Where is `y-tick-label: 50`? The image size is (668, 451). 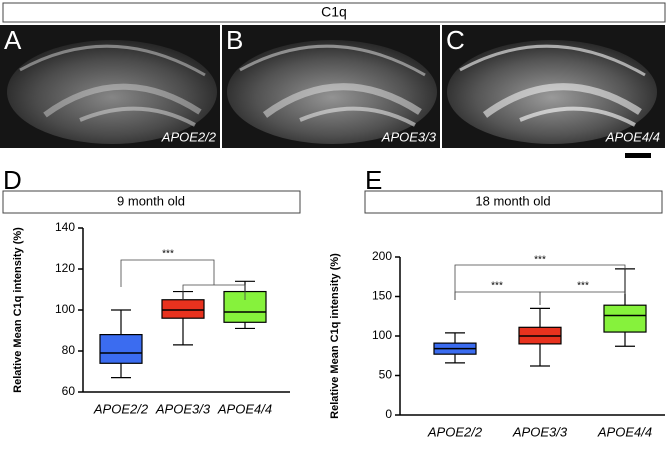
y-tick-label: 50 is located at coordinates (386, 375).